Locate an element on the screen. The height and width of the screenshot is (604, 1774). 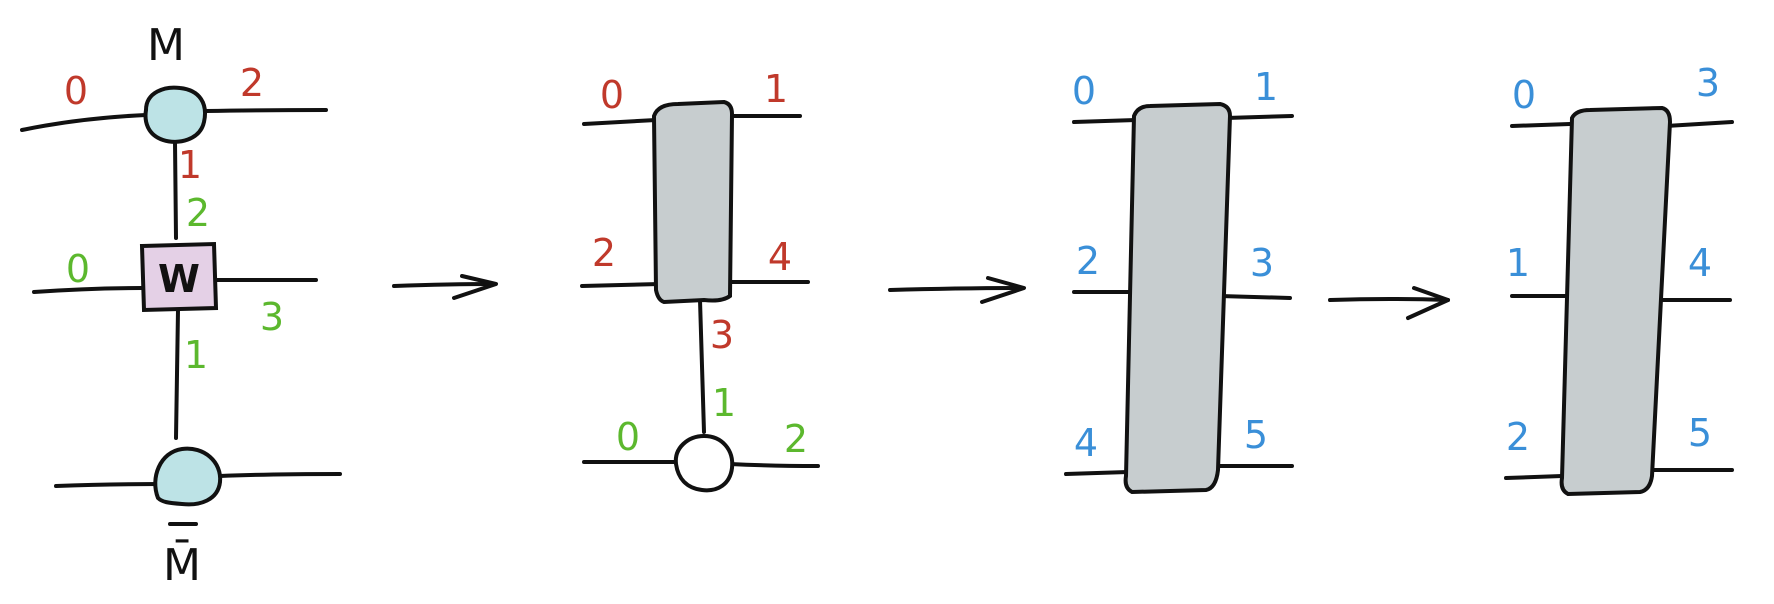
mpo-vertical-leg is located at coordinates (177, 374).